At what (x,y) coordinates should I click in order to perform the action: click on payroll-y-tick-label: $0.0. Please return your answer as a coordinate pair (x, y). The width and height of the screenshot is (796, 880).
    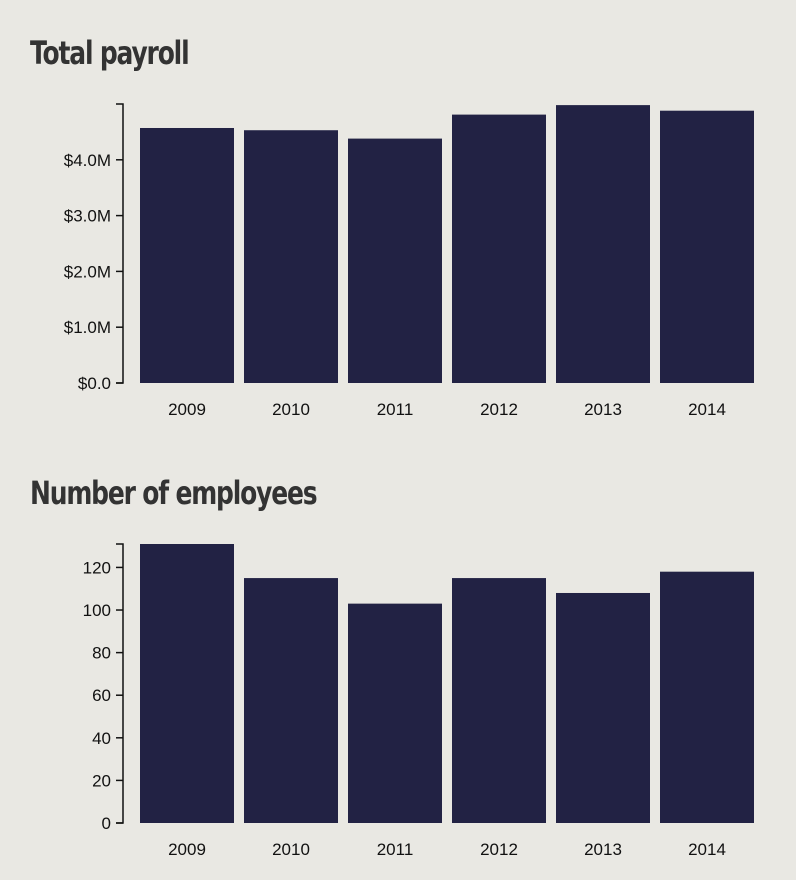
    Looking at the image, I should click on (94, 383).